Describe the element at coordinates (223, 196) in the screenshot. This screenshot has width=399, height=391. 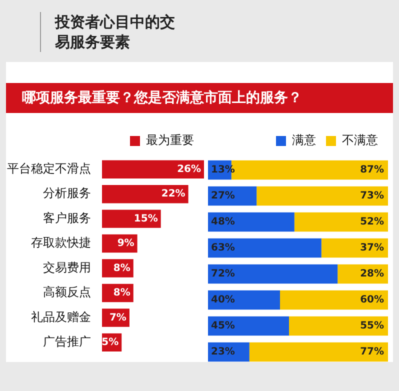
I see `data-label: 27%` at that location.